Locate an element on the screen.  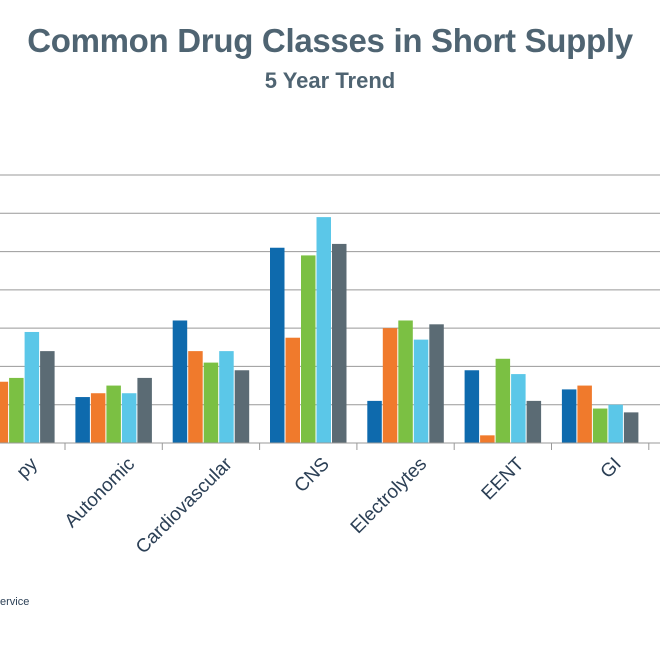
category-label: Electrolytes is located at coordinates (389, 496).